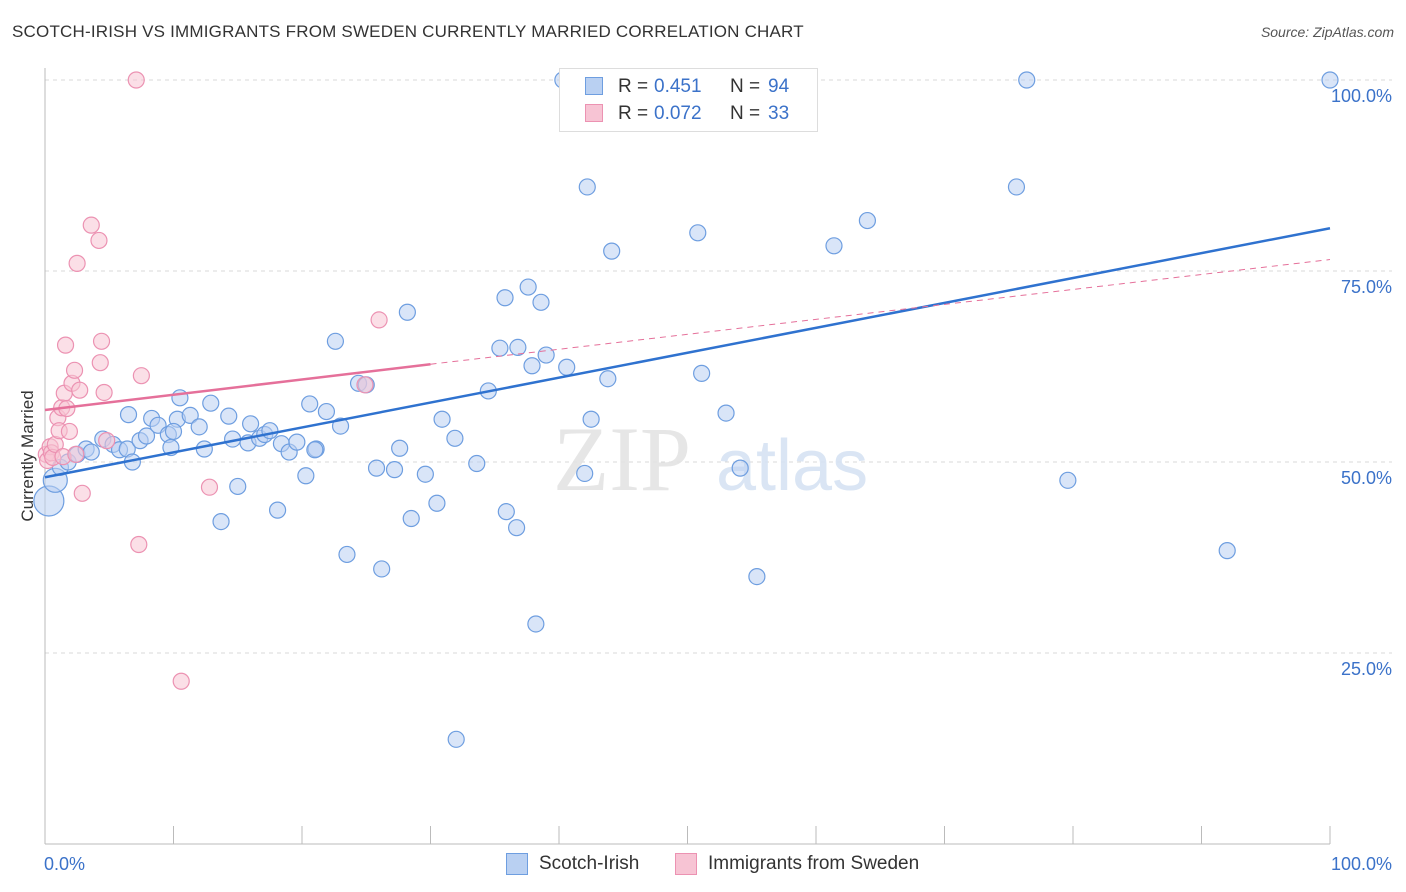  I want to click on x-tick-label: 0.0%, so click(64, 864).